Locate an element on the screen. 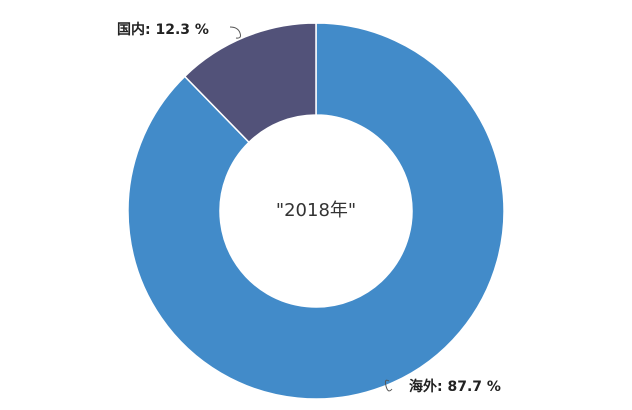 The image size is (632, 410). slice-label-overseas: 海外: 87.7 % is located at coordinates (455, 386).